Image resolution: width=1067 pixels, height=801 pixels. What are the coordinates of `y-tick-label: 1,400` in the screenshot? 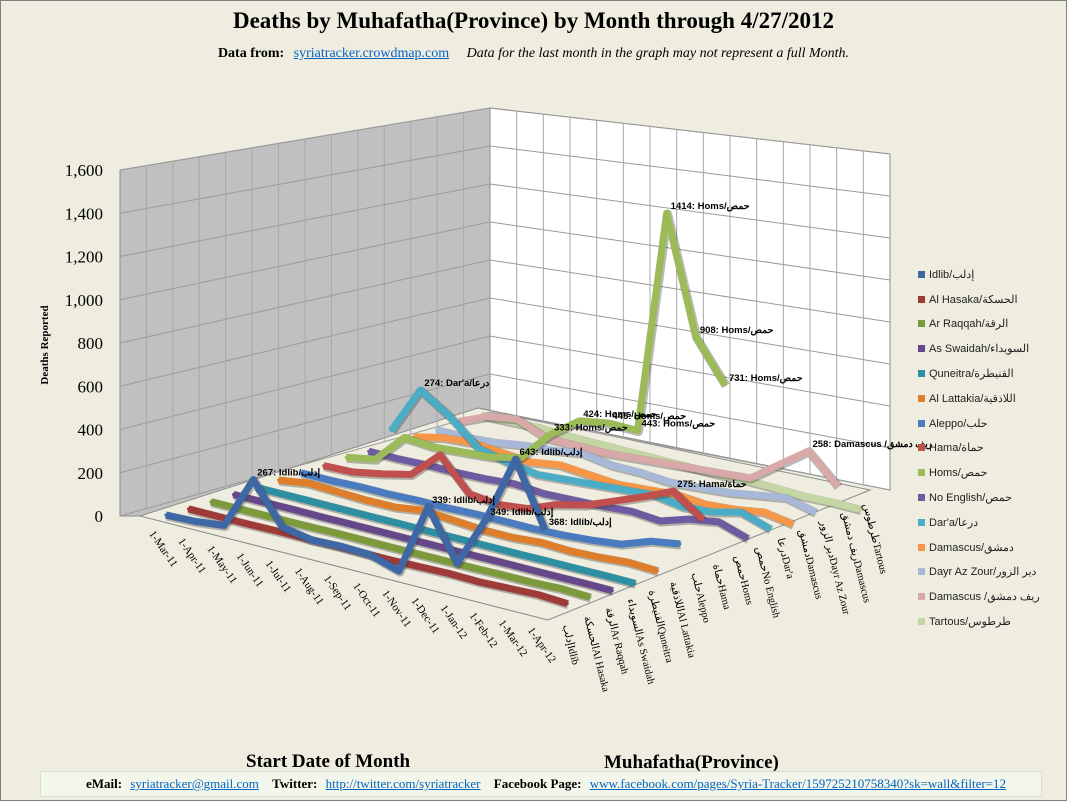 It's located at (84, 213).